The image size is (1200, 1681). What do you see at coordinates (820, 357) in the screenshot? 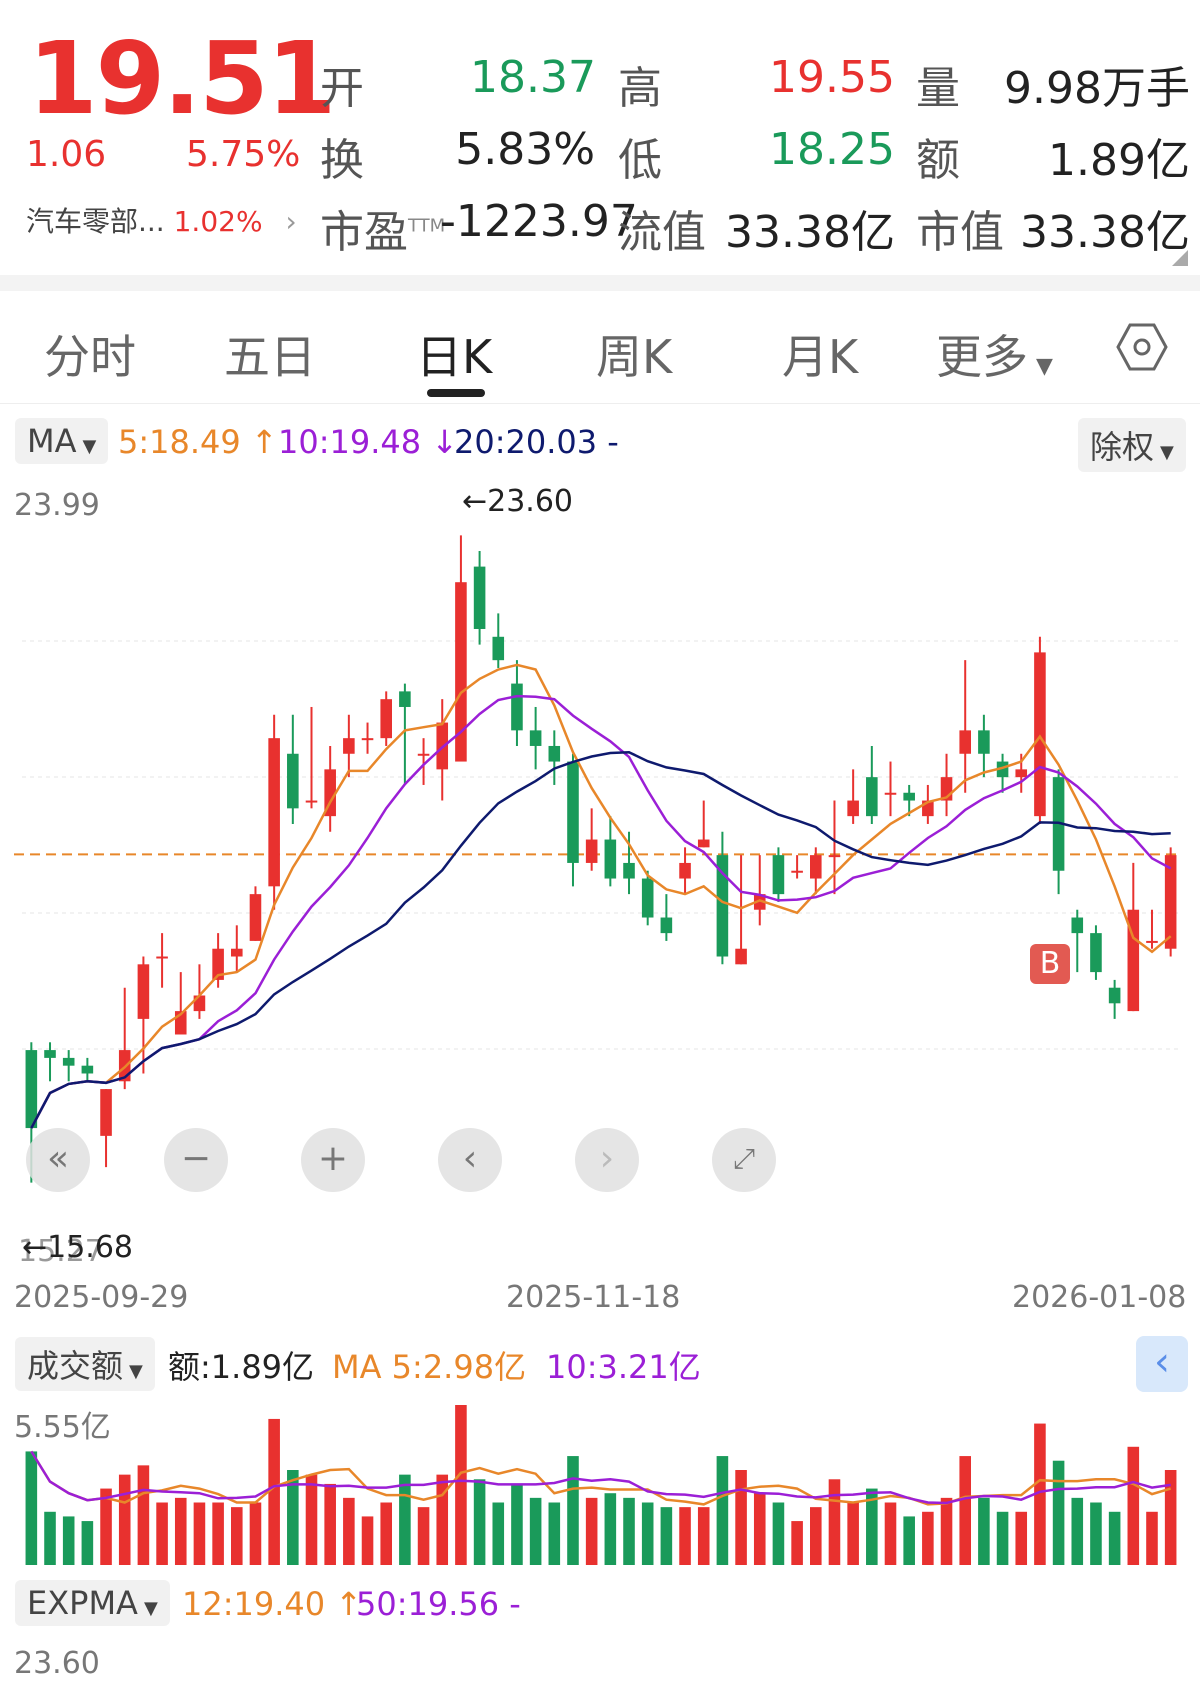
I see `tab-monthly-k: 月K` at bounding box center [820, 357].